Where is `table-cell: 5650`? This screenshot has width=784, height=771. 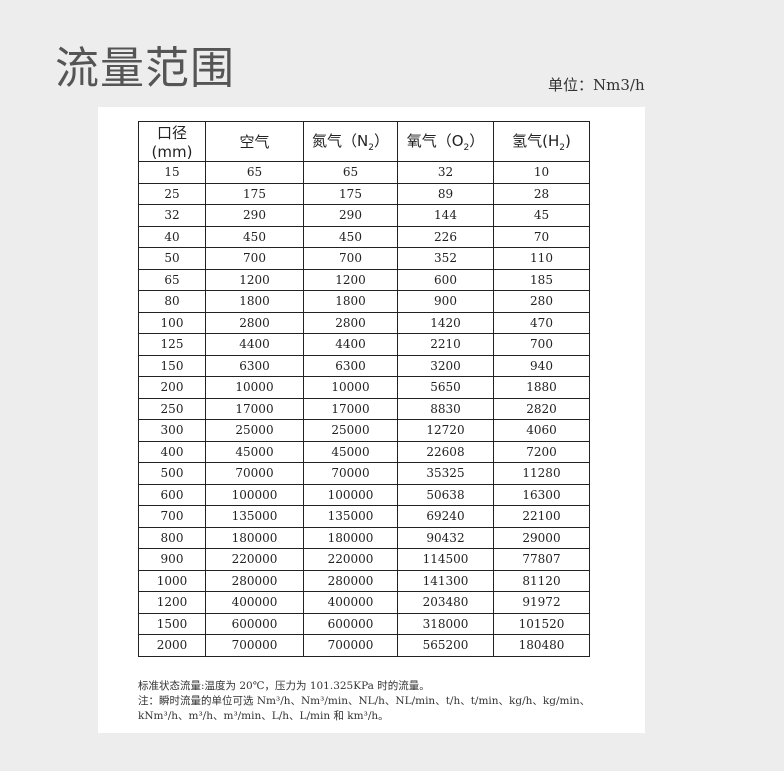
table-cell: 5650 is located at coordinates (445, 387).